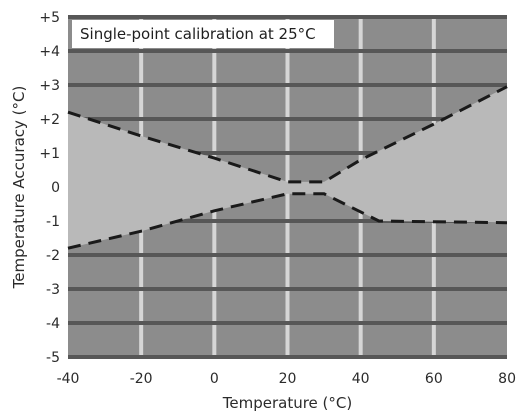 The height and width of the screenshot is (415, 519). What do you see at coordinates (49, 52) in the screenshot?
I see `y-tick-label: +4` at bounding box center [49, 52].